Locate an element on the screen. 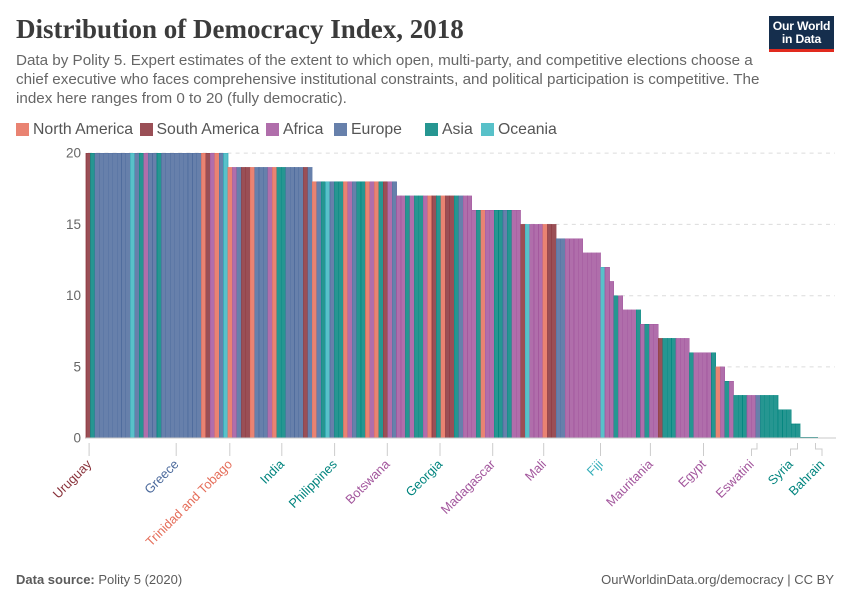 The image size is (850, 600). svg-text: 5 is located at coordinates (77, 366).